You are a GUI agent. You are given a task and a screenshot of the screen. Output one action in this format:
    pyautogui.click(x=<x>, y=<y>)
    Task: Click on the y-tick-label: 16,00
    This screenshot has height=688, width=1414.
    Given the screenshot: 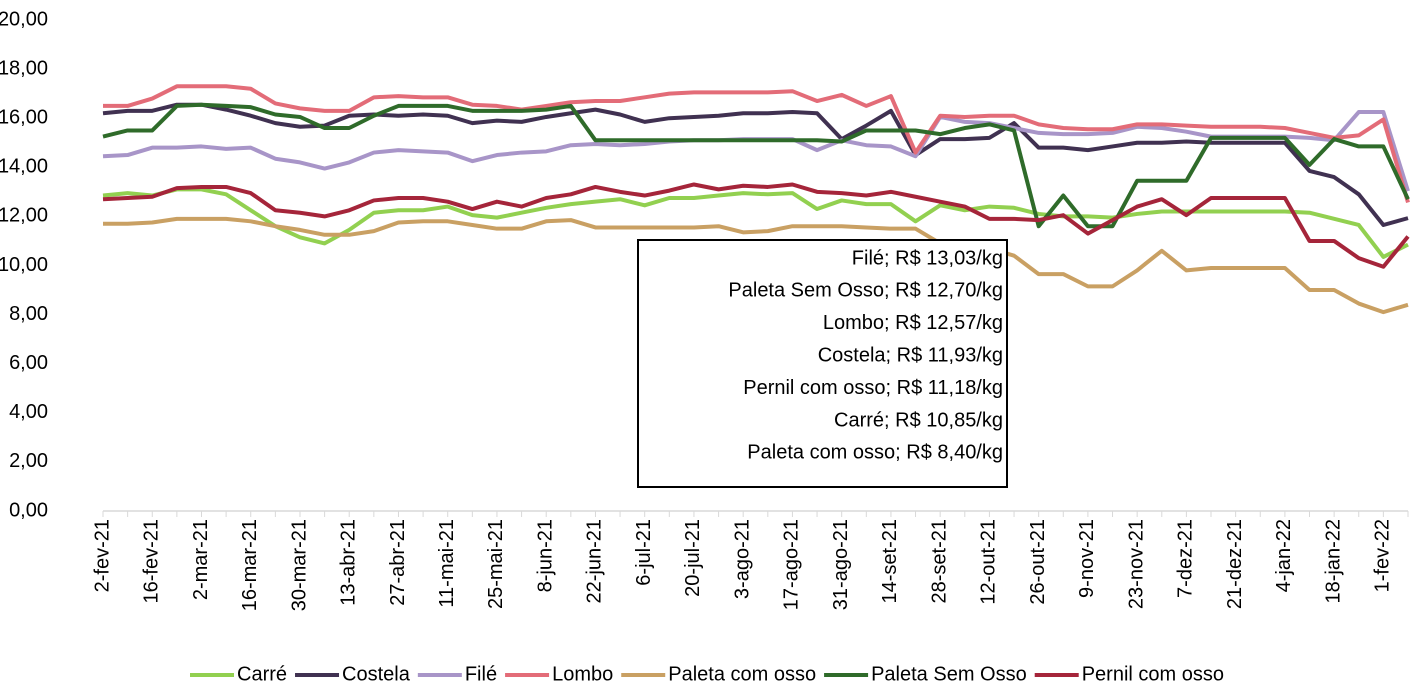 What is the action you would take?
    pyautogui.click(x=24, y=117)
    